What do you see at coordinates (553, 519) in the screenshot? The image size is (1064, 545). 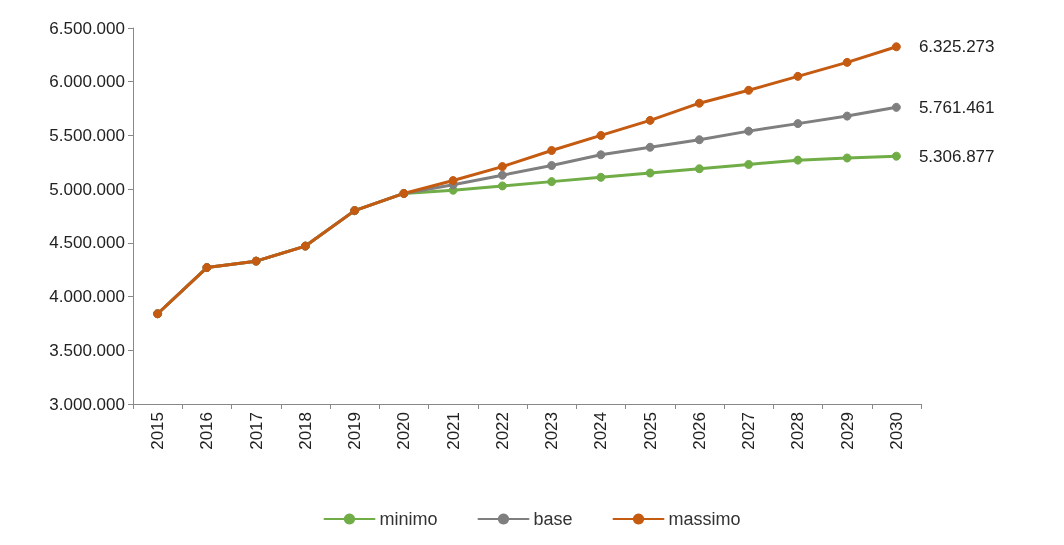 I see `legend-label: base` at bounding box center [553, 519].